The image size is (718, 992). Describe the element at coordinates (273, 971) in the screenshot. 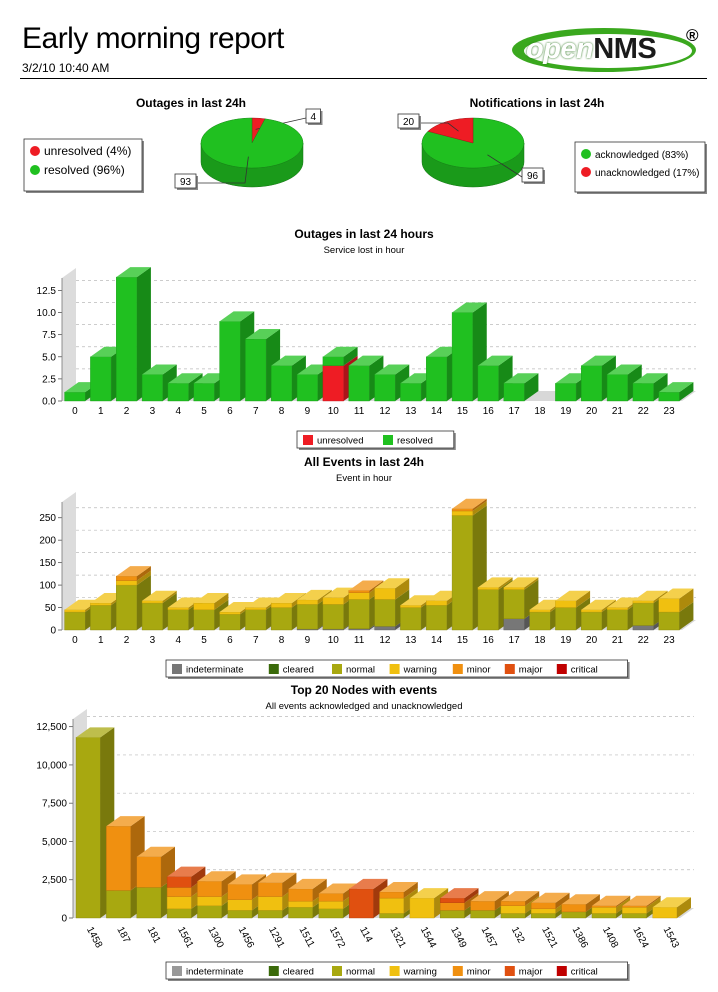

I see `top-nodes-legend-swatch-cleared` at that location.